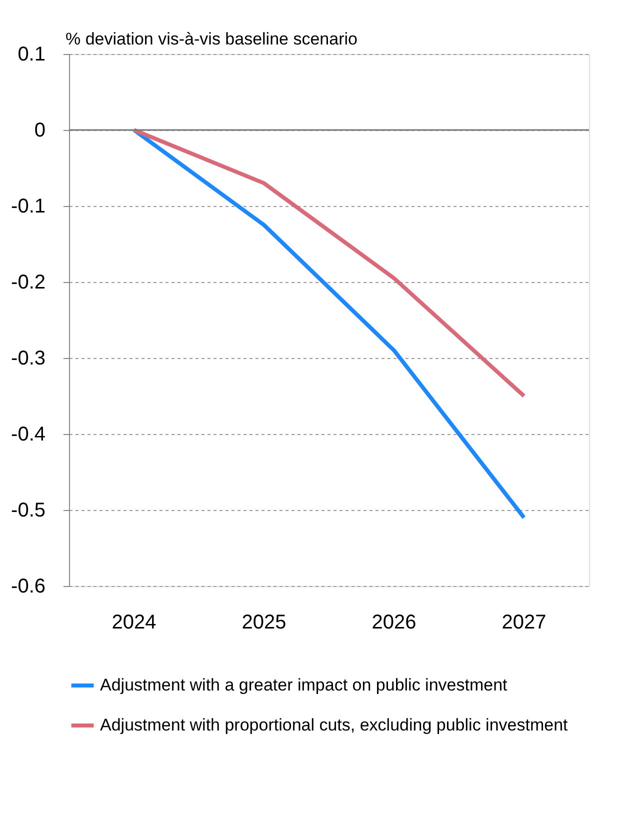 The width and height of the screenshot is (617, 817). What do you see at coordinates (394, 623) in the screenshot?
I see `x-tick-label: 2026` at bounding box center [394, 623].